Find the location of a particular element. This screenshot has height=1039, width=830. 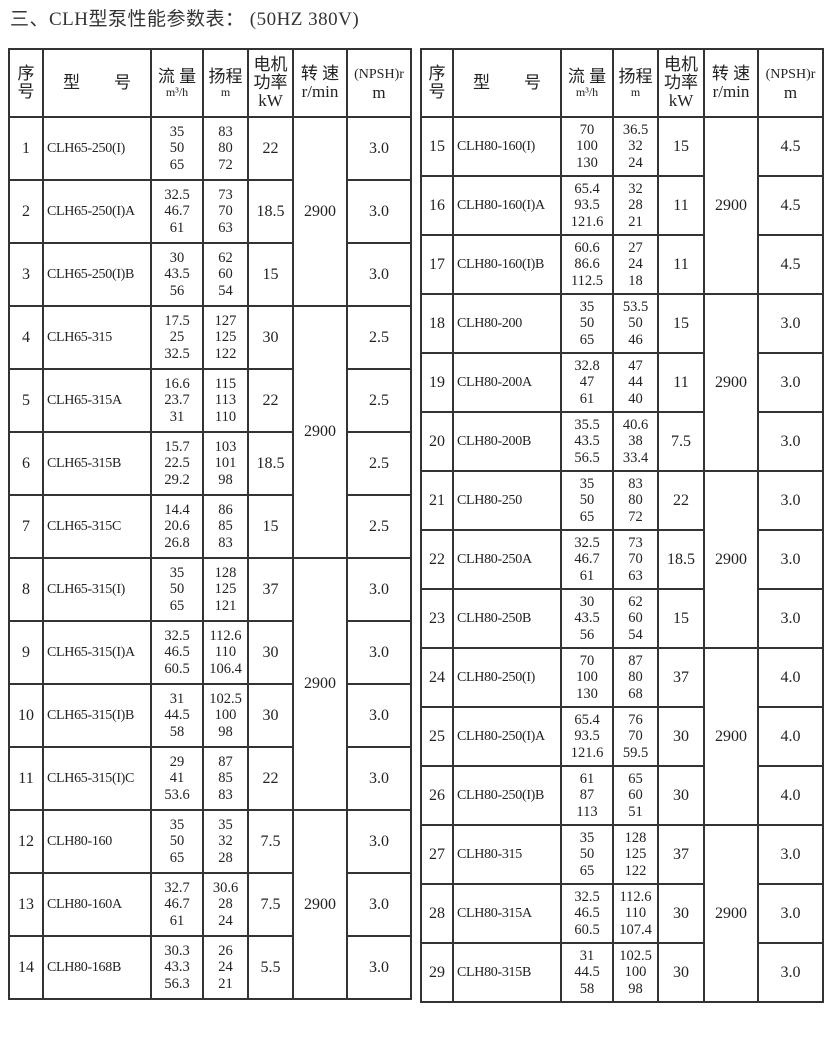

row-number: 23 is located at coordinates (437, 618).